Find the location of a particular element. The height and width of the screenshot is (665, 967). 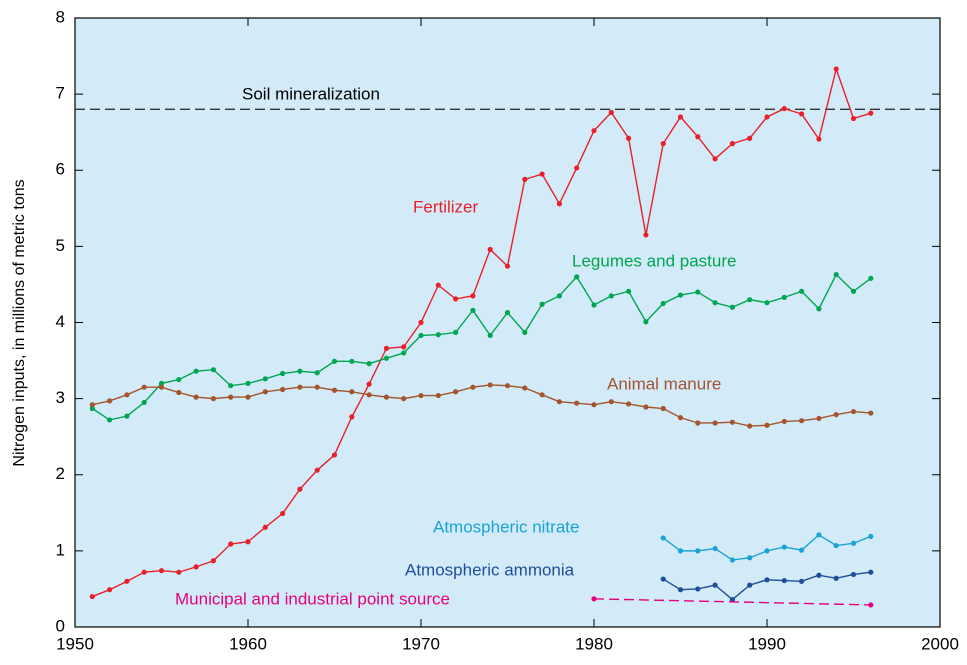

x-tick-label: 2000 is located at coordinates (940, 643).